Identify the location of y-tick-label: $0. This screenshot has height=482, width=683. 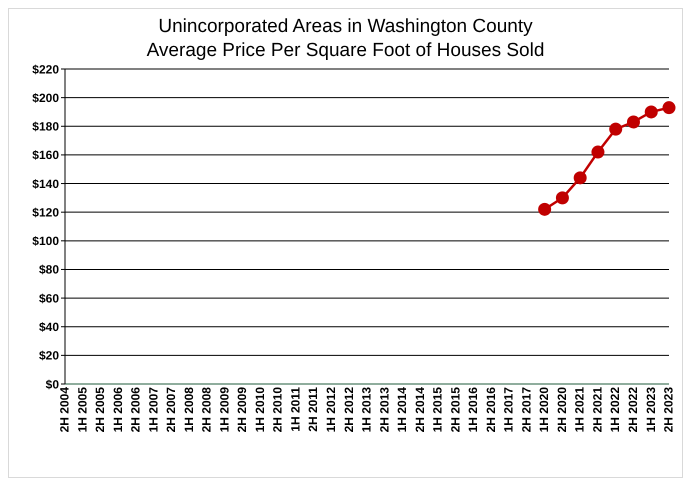
(53, 384).